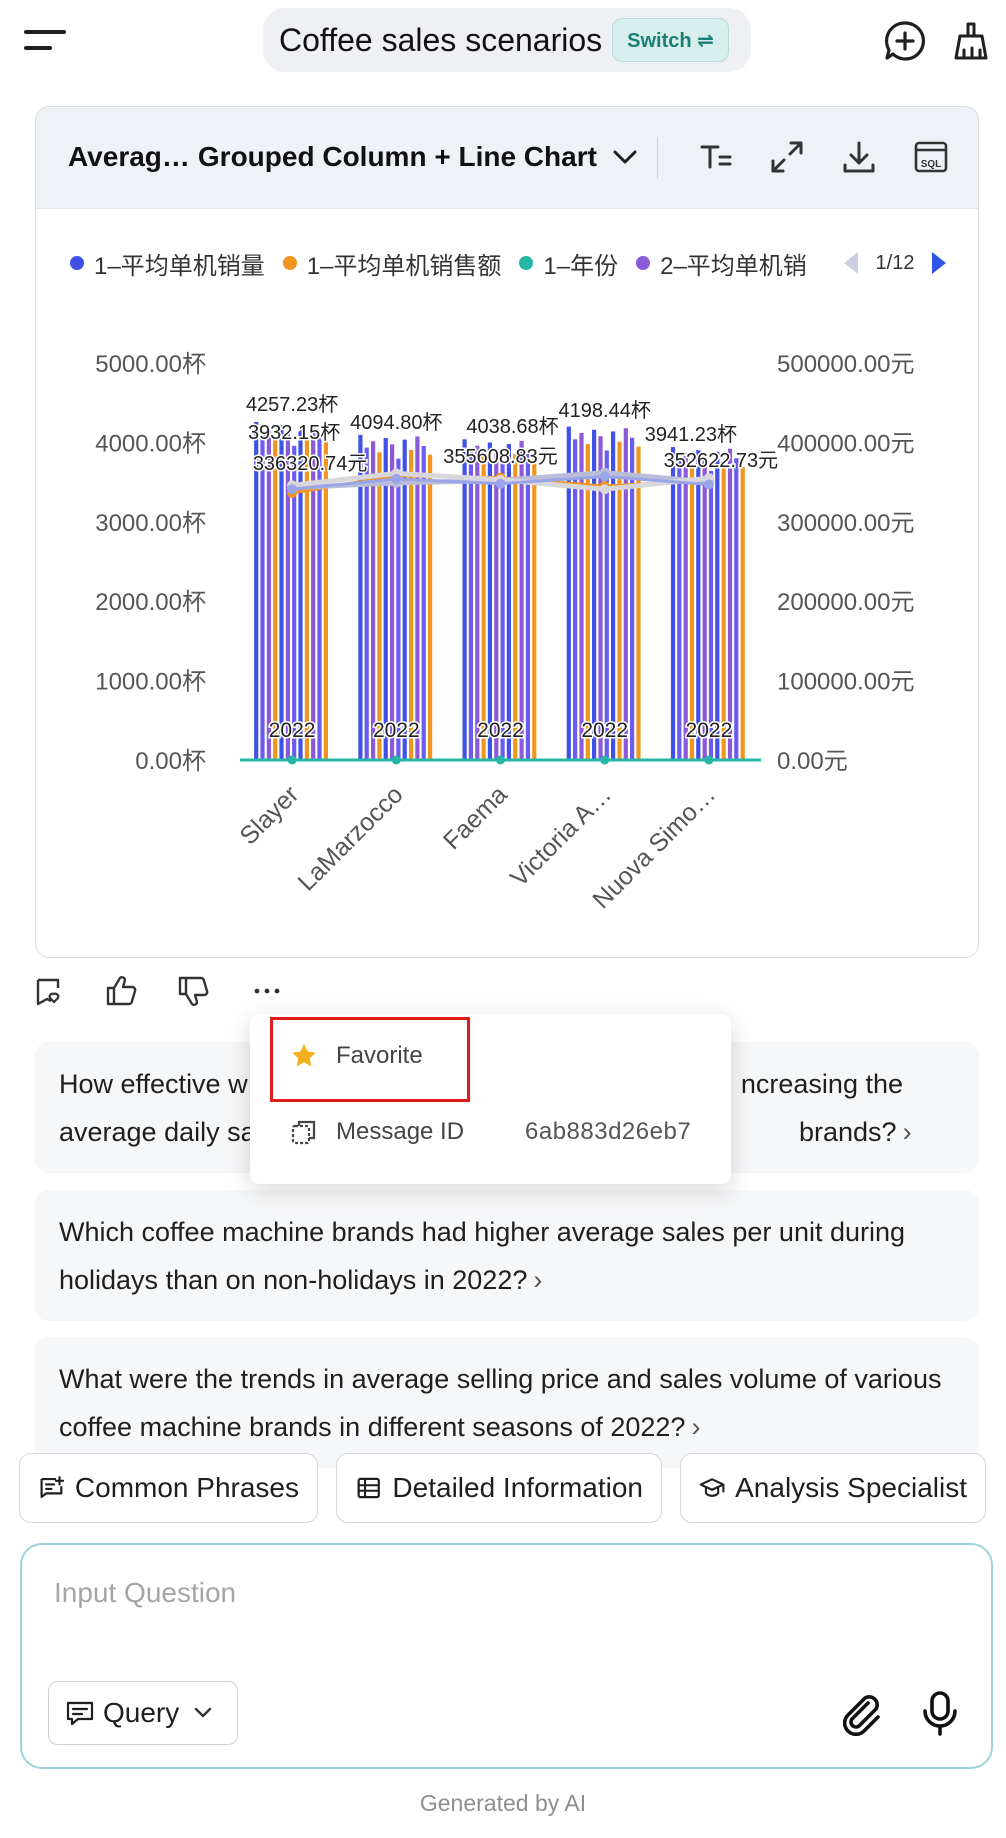 The image size is (1006, 1838). Describe the element at coordinates (939, 263) in the screenshot. I see `legend-next-icon` at that location.